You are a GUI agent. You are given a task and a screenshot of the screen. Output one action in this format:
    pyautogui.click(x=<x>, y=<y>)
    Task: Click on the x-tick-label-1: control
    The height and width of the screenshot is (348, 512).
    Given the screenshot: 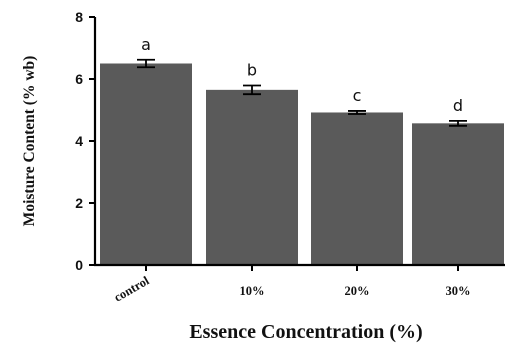 What is the action you would take?
    pyautogui.click(x=132, y=288)
    